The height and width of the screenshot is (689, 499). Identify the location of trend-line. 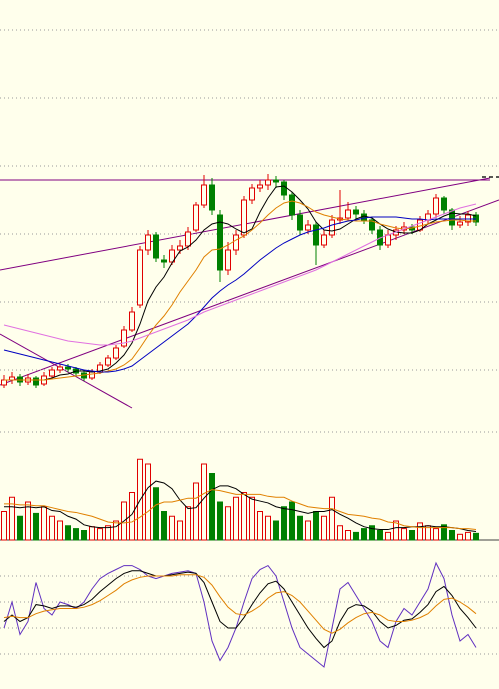
(66, 371).